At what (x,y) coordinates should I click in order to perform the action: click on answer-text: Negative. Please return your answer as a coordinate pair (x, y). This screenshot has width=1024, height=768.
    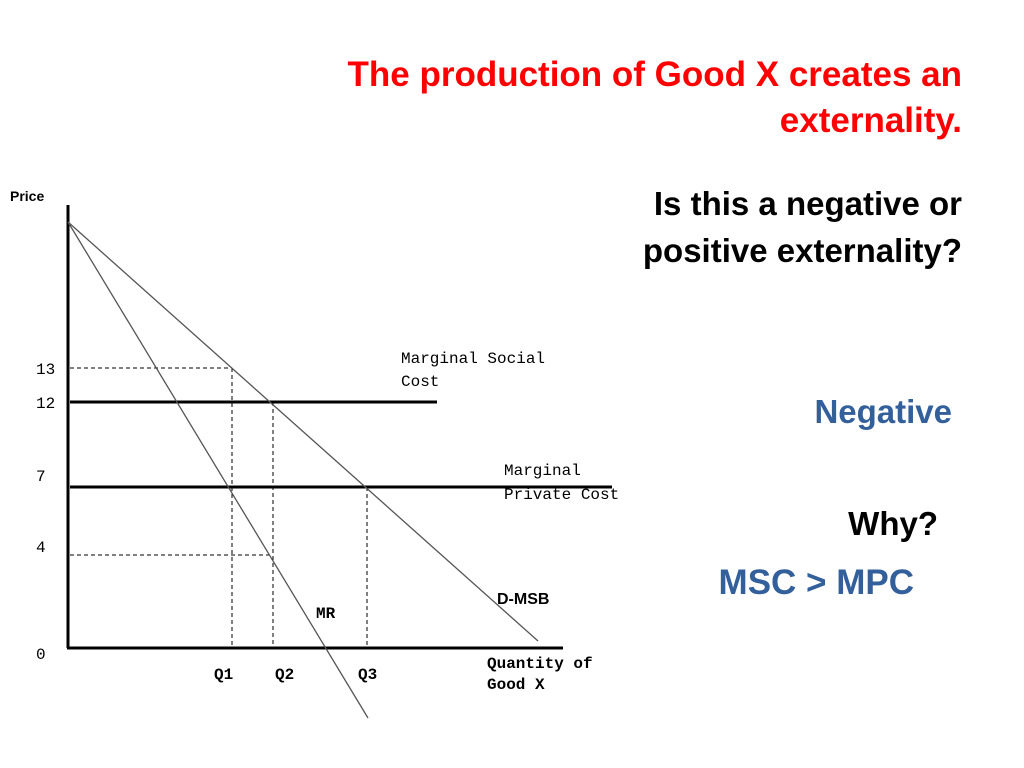
    Looking at the image, I should click on (883, 411).